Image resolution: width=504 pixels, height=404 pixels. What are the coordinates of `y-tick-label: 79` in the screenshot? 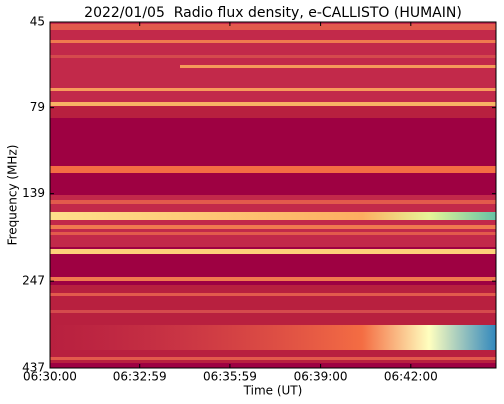 It's located at (37, 107).